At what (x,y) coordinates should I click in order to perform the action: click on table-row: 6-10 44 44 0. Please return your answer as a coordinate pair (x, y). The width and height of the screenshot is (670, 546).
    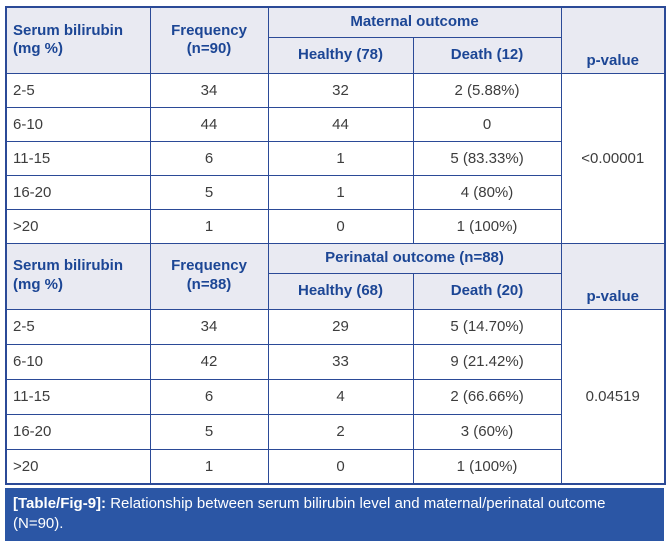
    Looking at the image, I should click on (335, 124).